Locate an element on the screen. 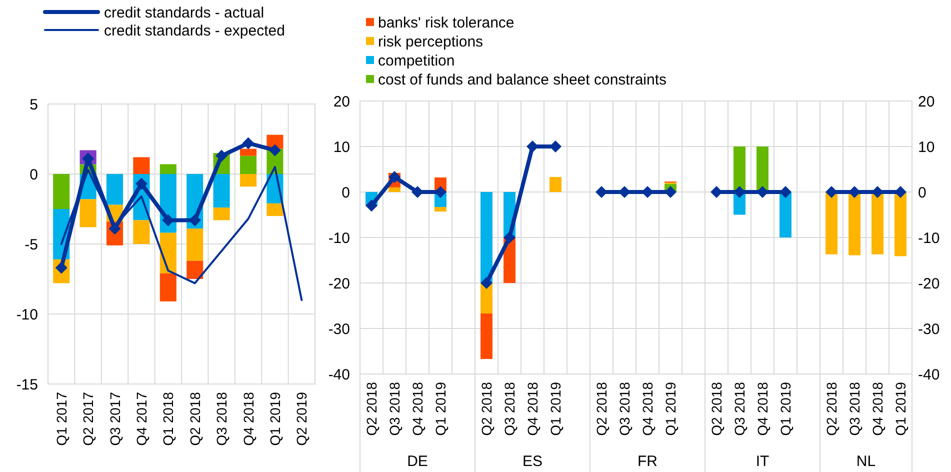 Image resolution: width=951 pixels, height=472 pixels. x-axis-title: ES is located at coordinates (532, 461).